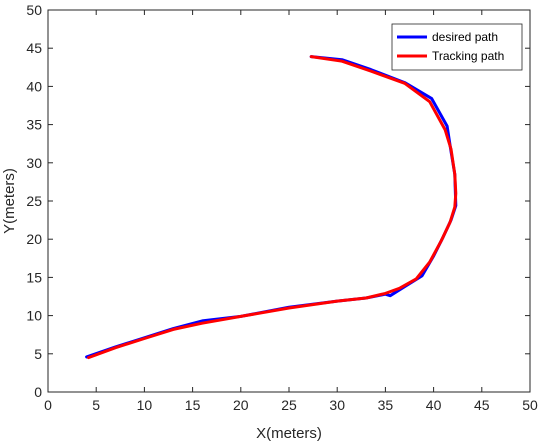  I want to click on y-tick-label: 10, so click(34, 316).